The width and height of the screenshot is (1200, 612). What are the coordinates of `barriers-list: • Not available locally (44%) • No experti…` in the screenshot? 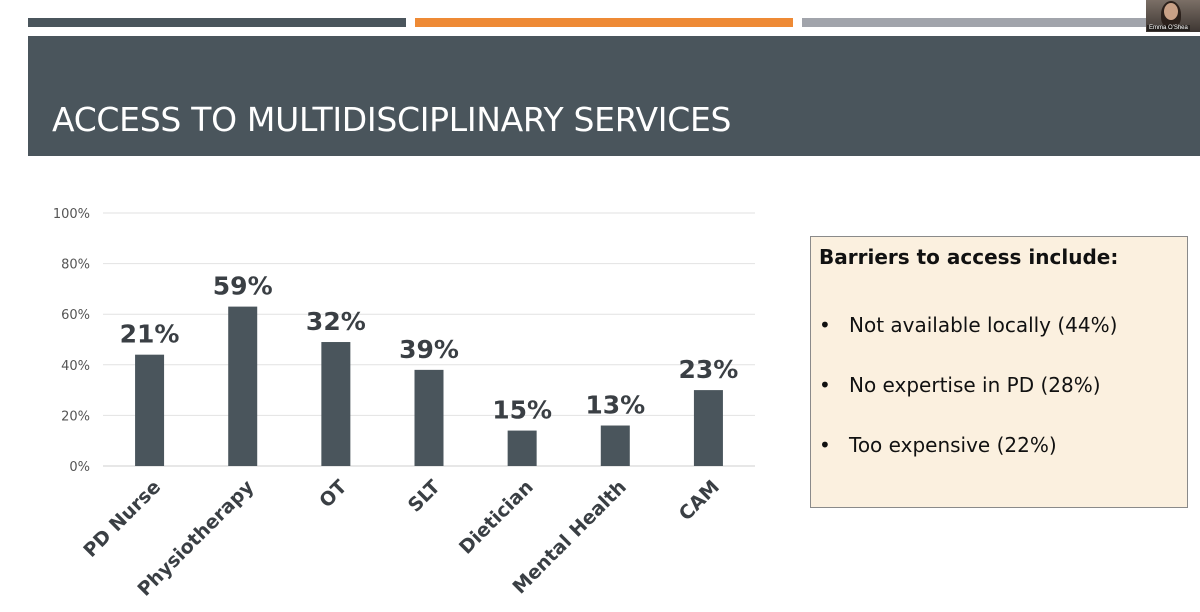 It's located at (968, 403).